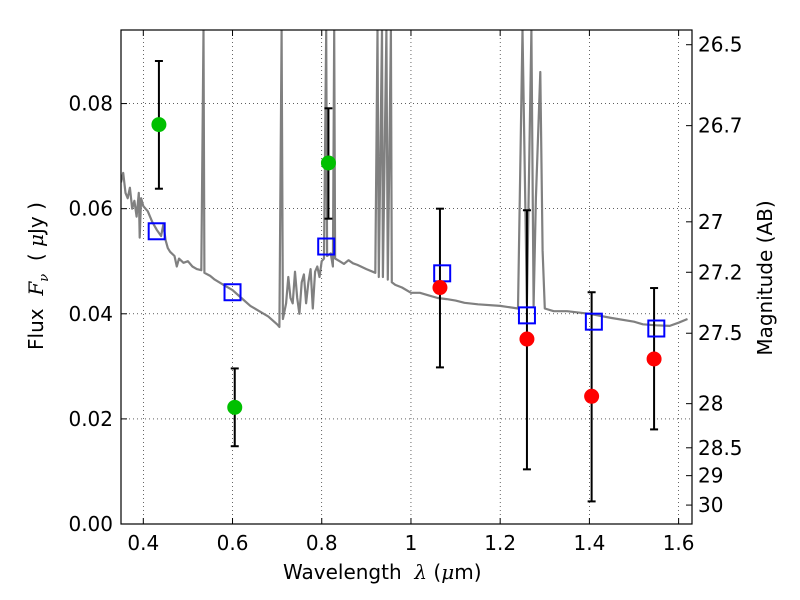 This screenshot has height=600, width=800. I want to click on x-tick-label: 1.4, so click(589, 543).